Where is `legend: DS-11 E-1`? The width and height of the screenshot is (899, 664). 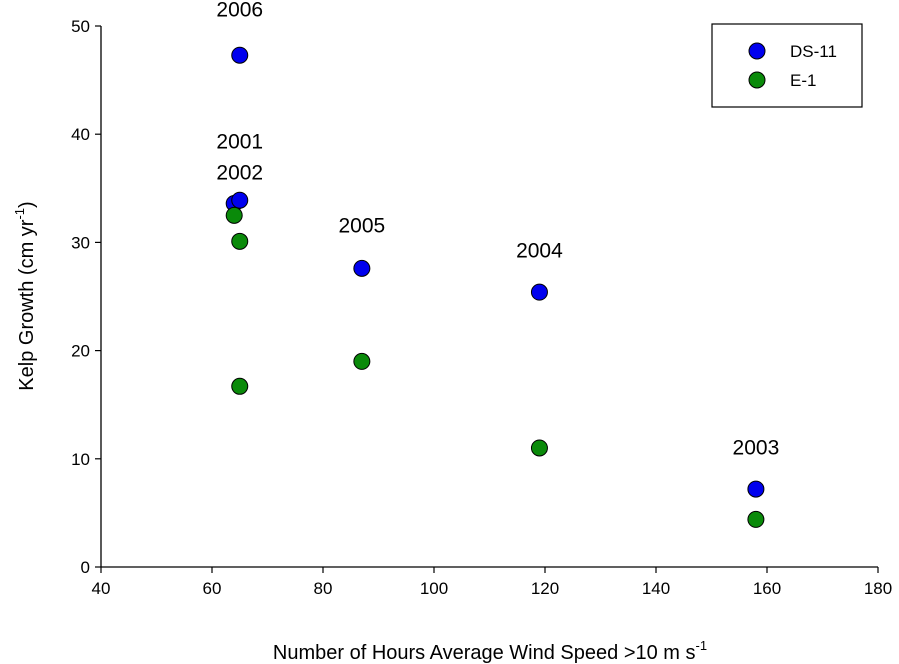 legend: DS-11 E-1 is located at coordinates (787, 65).